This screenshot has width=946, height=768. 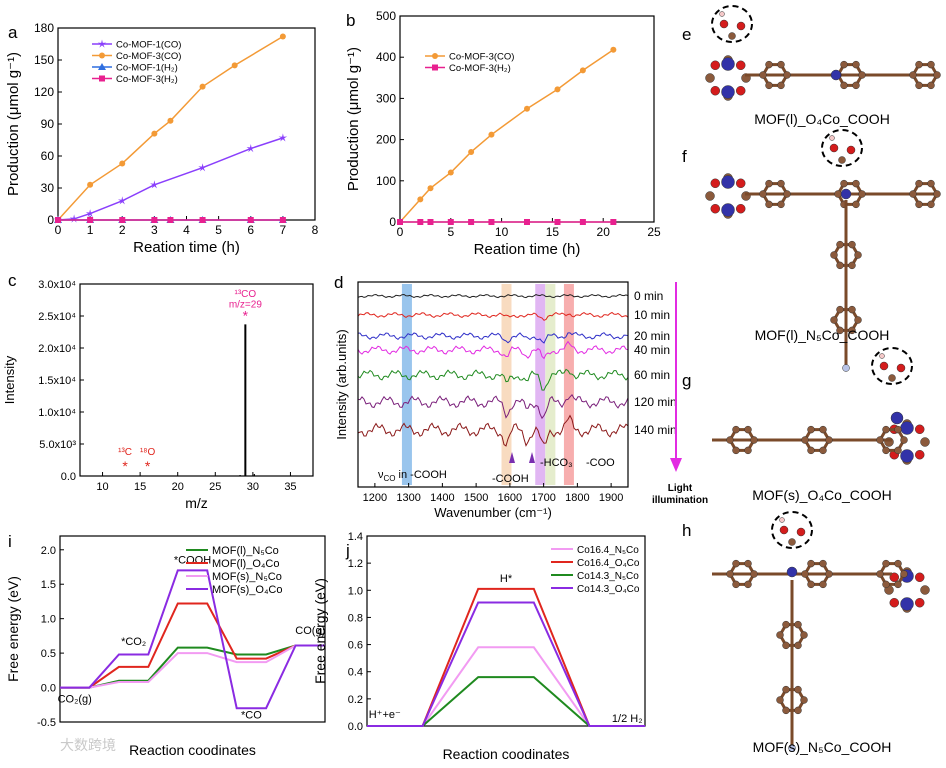 What do you see at coordinates (493, 379) in the screenshot?
I see `ir-trace` at bounding box center [493, 379].